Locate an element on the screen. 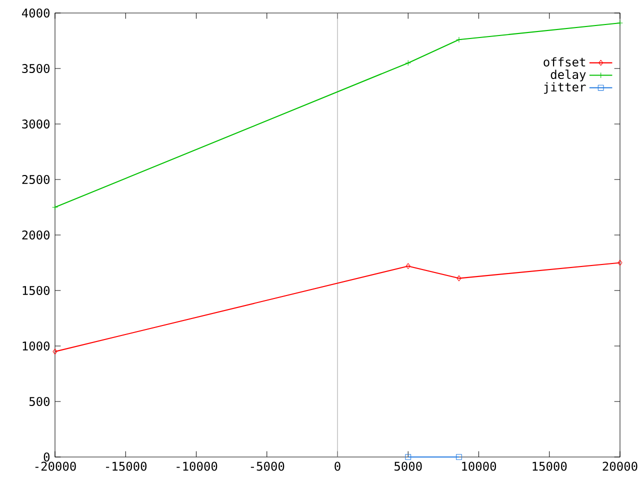 The width and height of the screenshot is (640, 480). y-tick-label: 3500 is located at coordinates (36, 69).